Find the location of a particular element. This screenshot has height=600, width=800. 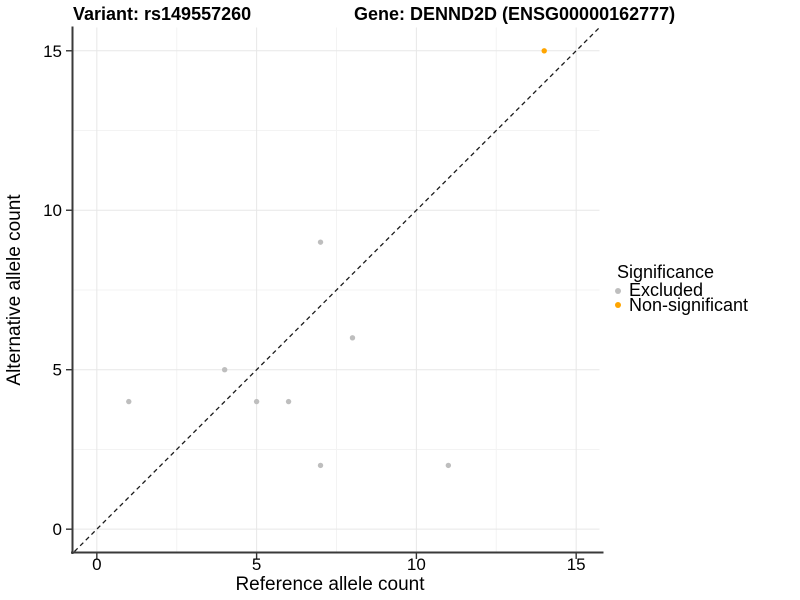

variant-title: Variant: rs149557260 is located at coordinates (162, 14).